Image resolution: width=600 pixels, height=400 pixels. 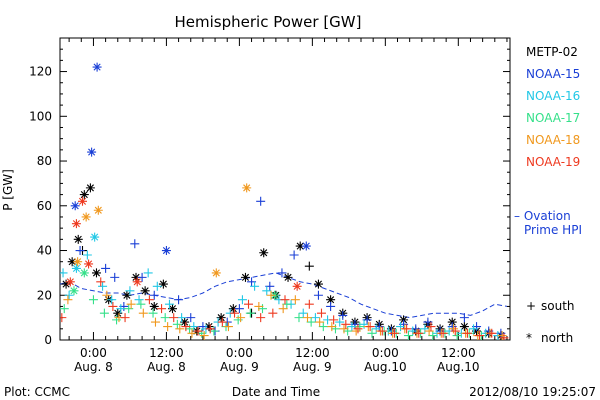 What do you see at coordinates (312, 367) in the screenshot?
I see `x-tick-date-3: Aug. 9` at bounding box center [312, 367].